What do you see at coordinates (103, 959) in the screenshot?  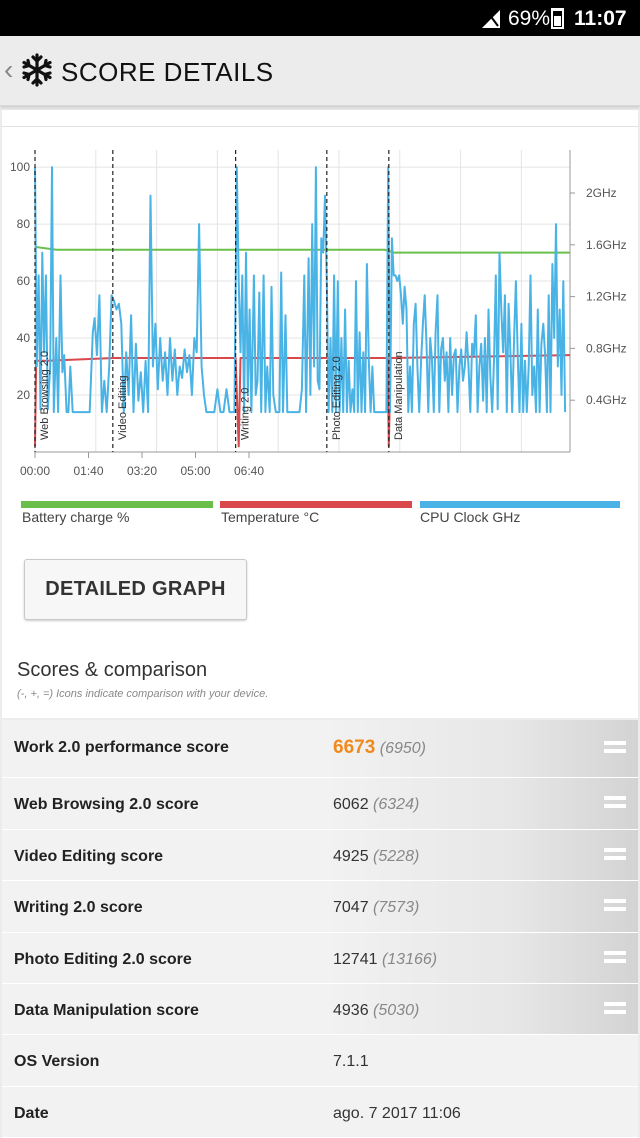 I see `row-label: Photo Editing 2.0 score` at bounding box center [103, 959].